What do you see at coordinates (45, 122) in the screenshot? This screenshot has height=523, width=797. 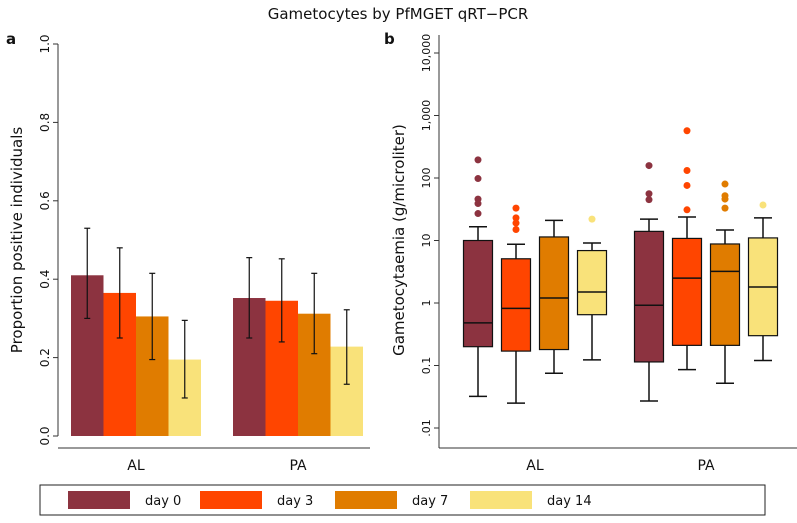 I see `y-tick-label: 0.8` at bounding box center [45, 122].